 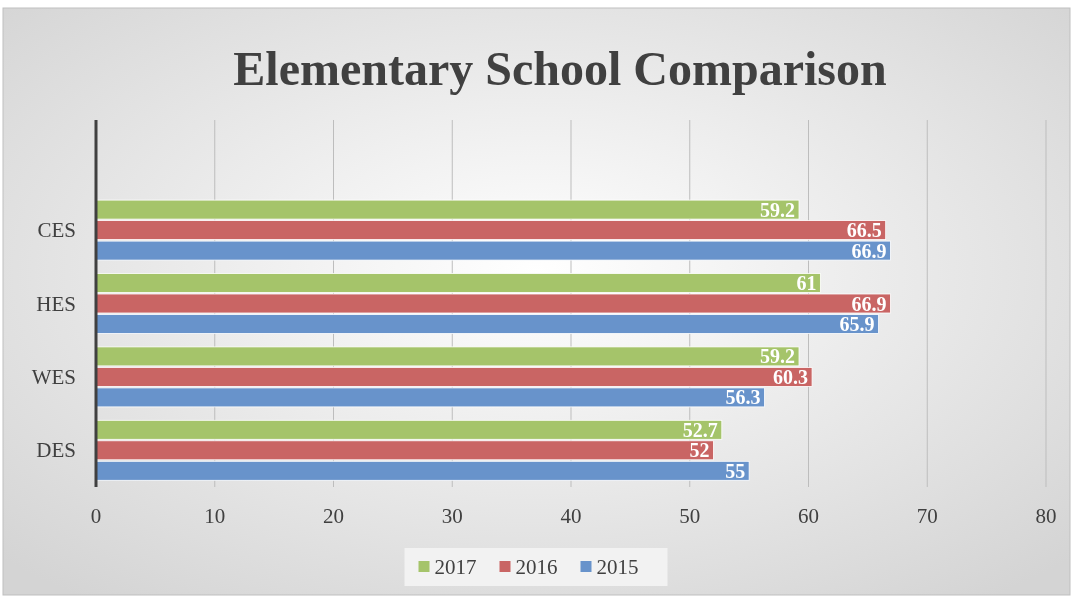 I want to click on data-label: 65.9, so click(x=857, y=324).